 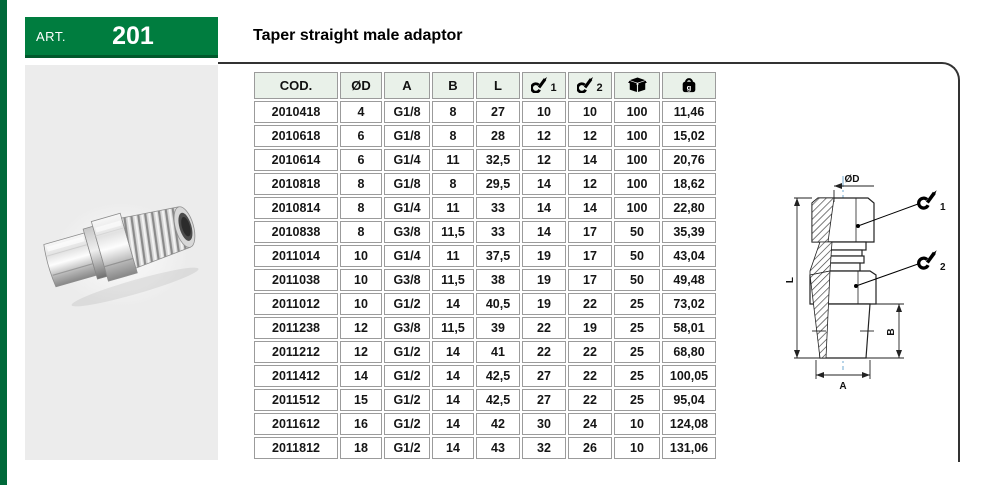 I want to click on svg-text: B, so click(x=891, y=331).